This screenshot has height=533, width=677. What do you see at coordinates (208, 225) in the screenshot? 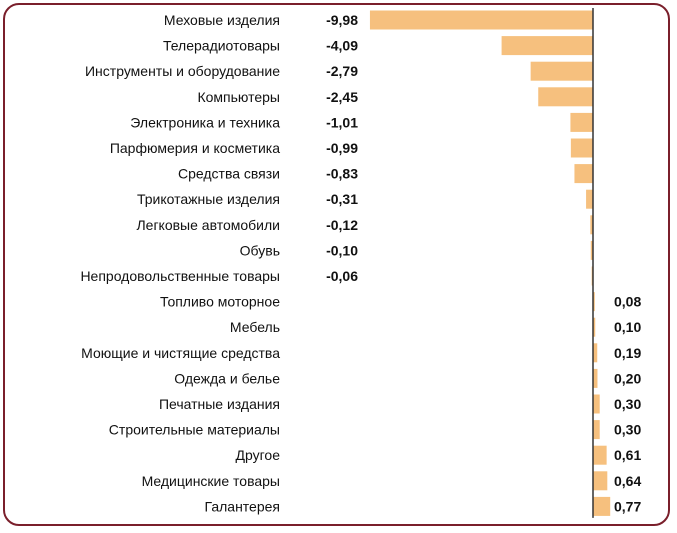
I see `category-label: Легковые автомобили` at bounding box center [208, 225].